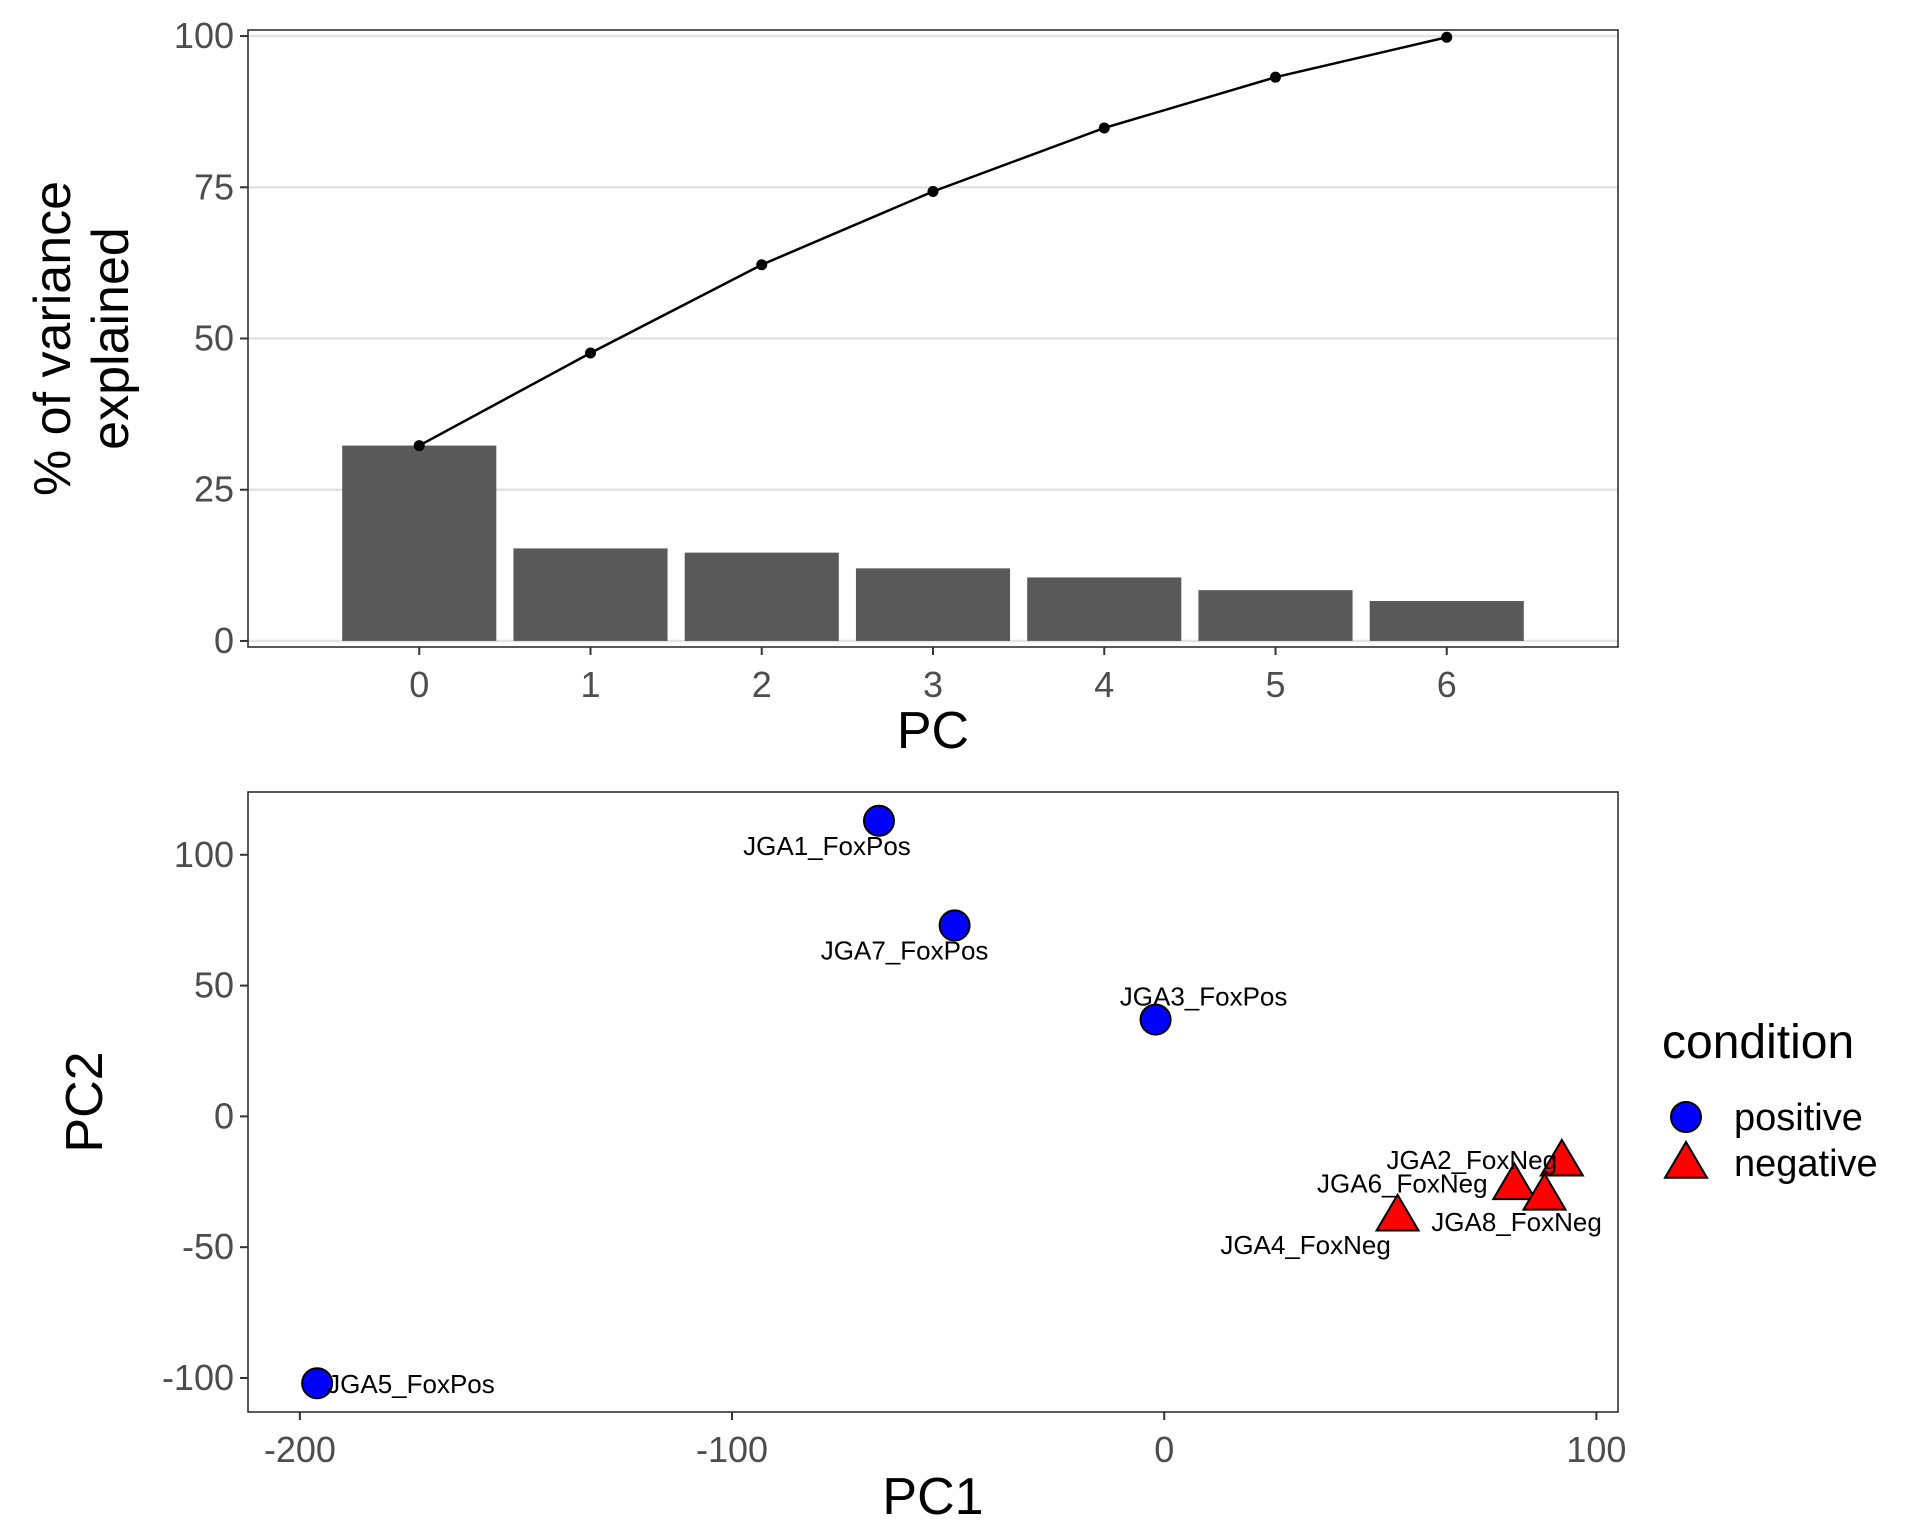  I want to click on point-label: JGA2_FoxNeg, so click(1472, 1160).